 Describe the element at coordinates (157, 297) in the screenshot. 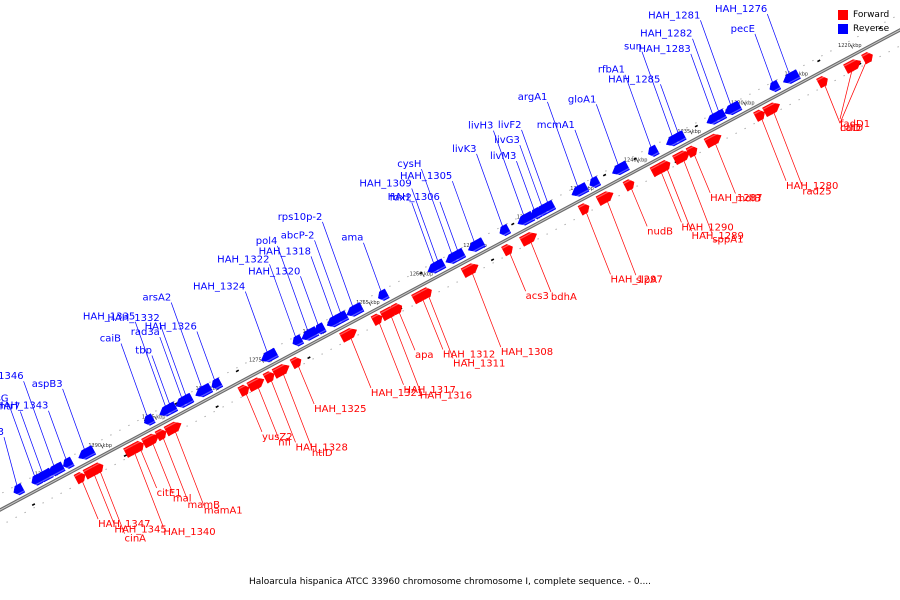

I see `reverse-gene-label: arsA2` at that location.